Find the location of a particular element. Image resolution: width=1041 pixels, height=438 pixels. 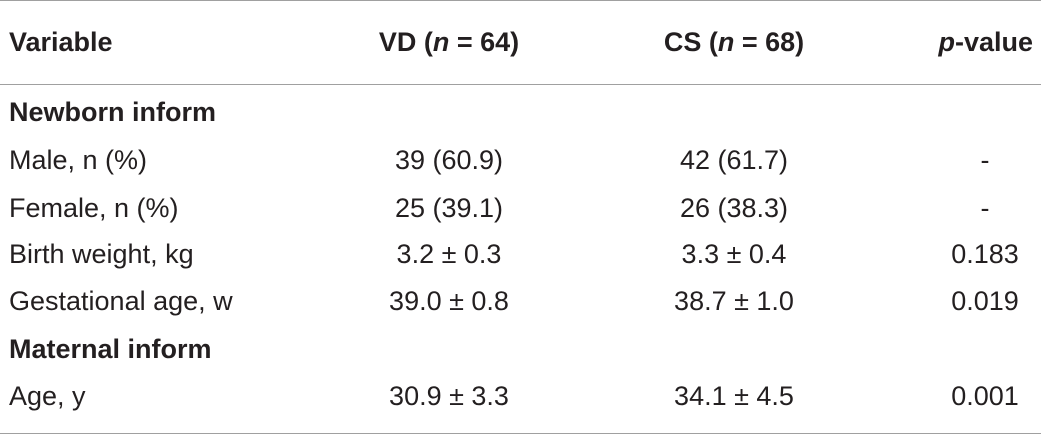

row-vd-value: 25 (39.1) is located at coordinates (449, 208).